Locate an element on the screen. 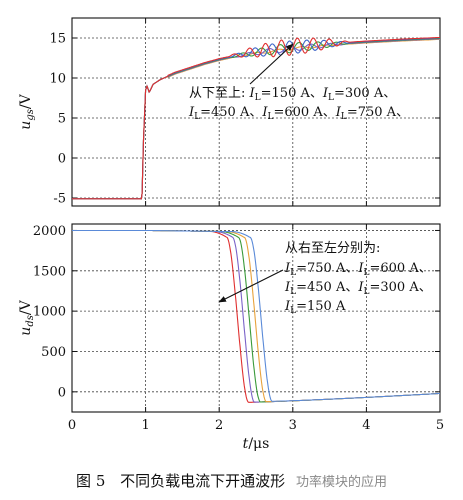 This screenshot has width=463, height=500. bottom-ann-I3: I is located at coordinates (287, 287).